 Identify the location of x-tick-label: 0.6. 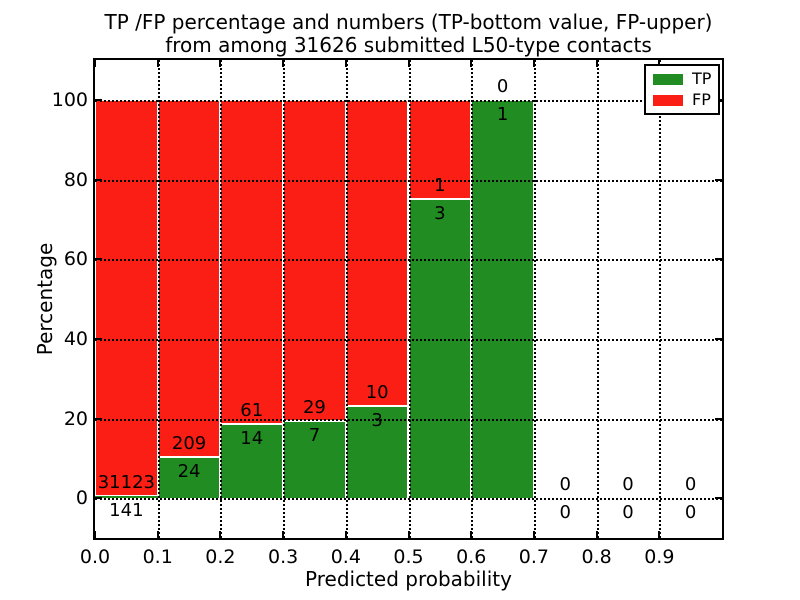
(471, 557).